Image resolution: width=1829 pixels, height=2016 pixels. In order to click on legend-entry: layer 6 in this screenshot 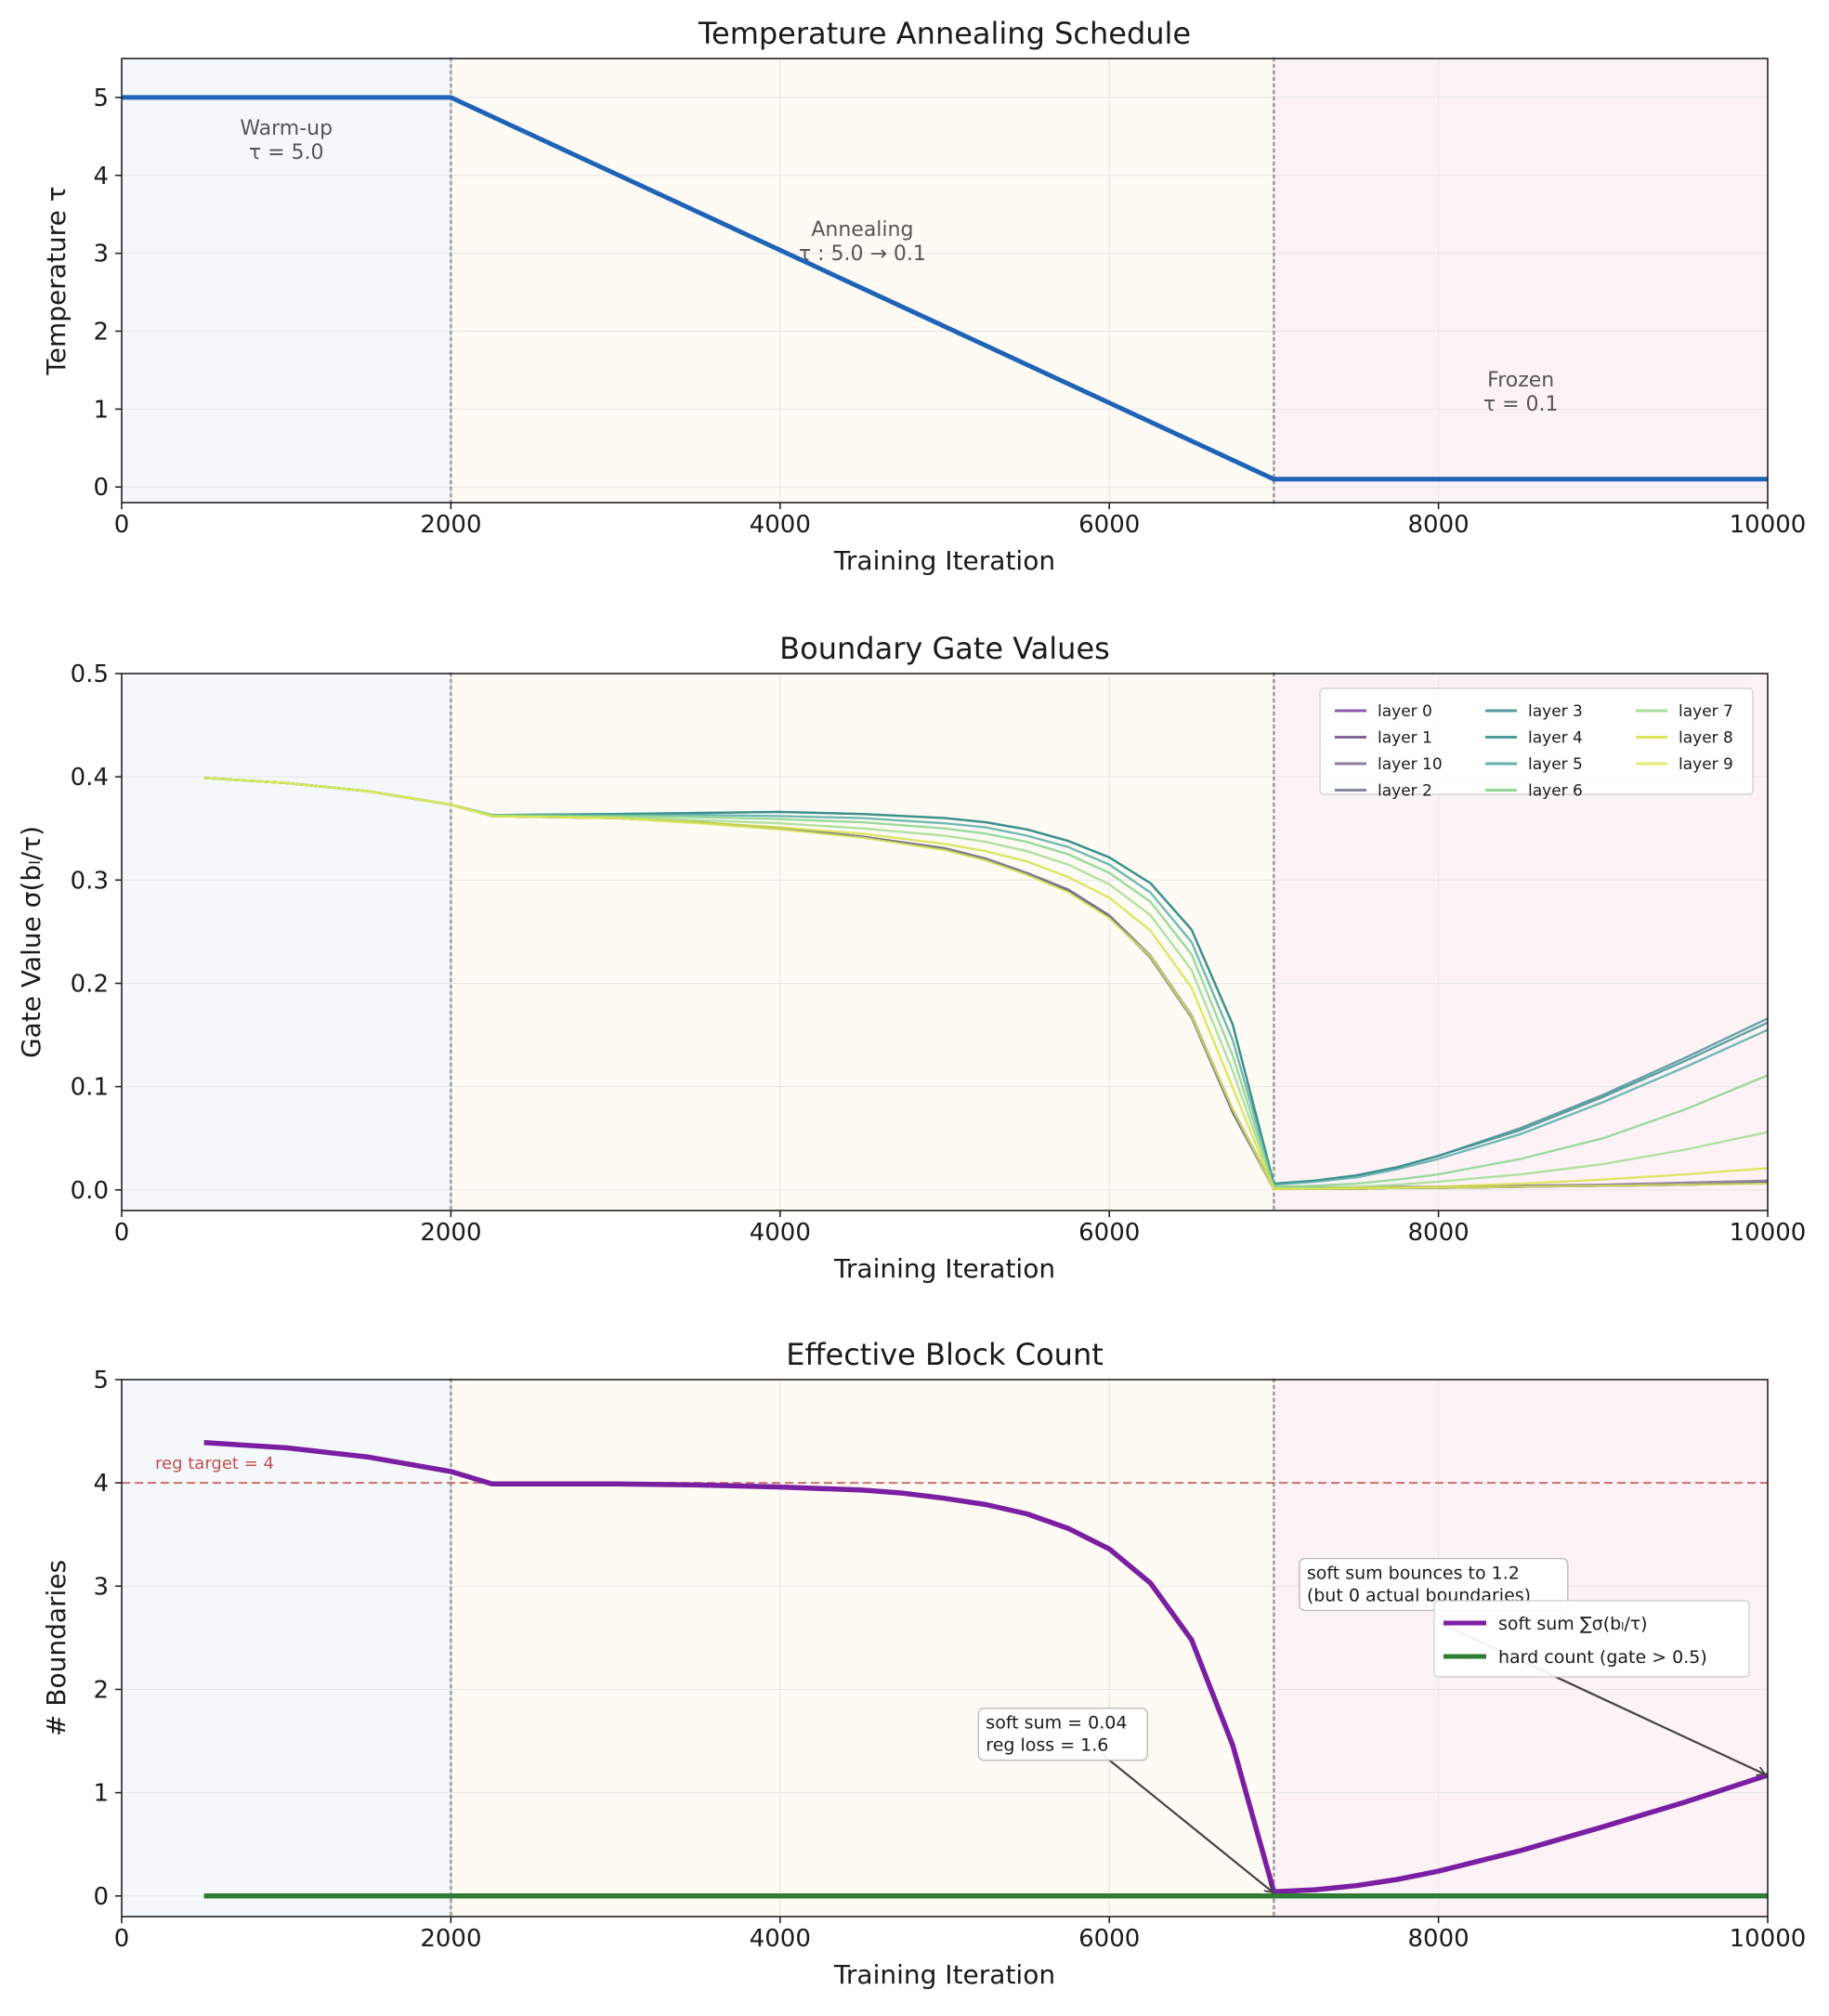, I will do `click(1556, 791)`.